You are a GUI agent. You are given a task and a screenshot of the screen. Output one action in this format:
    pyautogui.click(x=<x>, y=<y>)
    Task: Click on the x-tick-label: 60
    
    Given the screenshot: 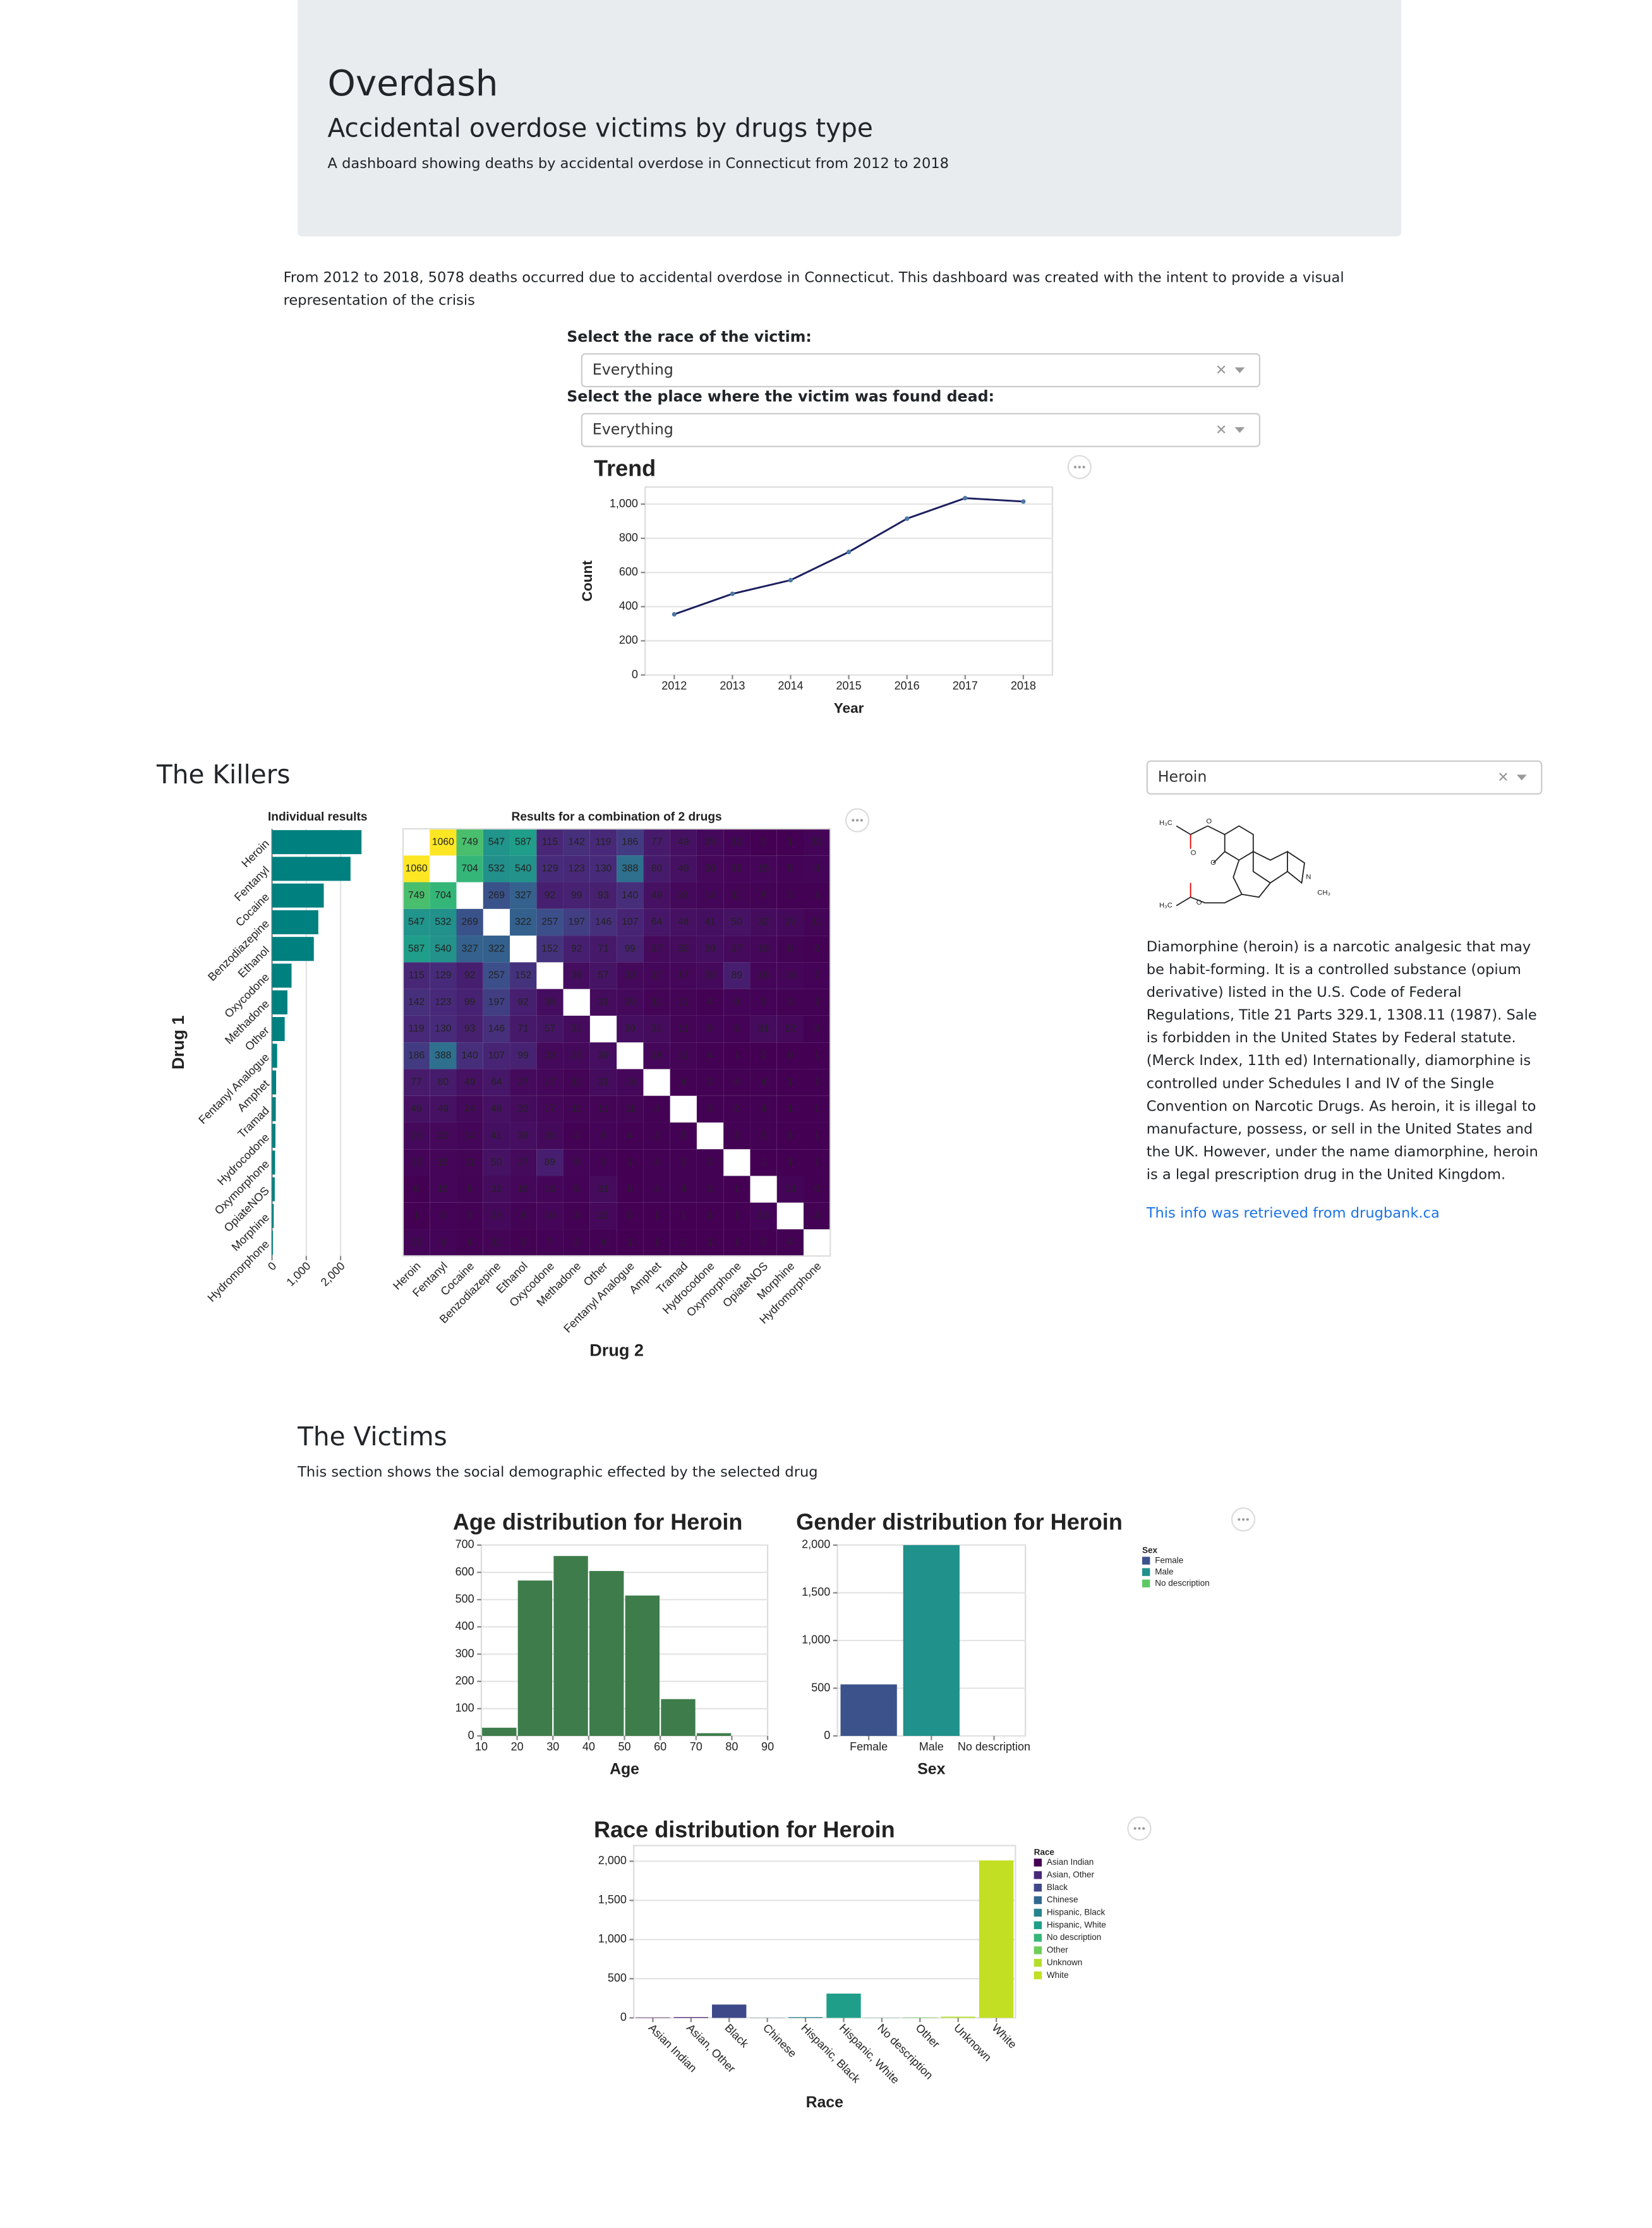 What is the action you would take?
    pyautogui.click(x=660, y=1746)
    